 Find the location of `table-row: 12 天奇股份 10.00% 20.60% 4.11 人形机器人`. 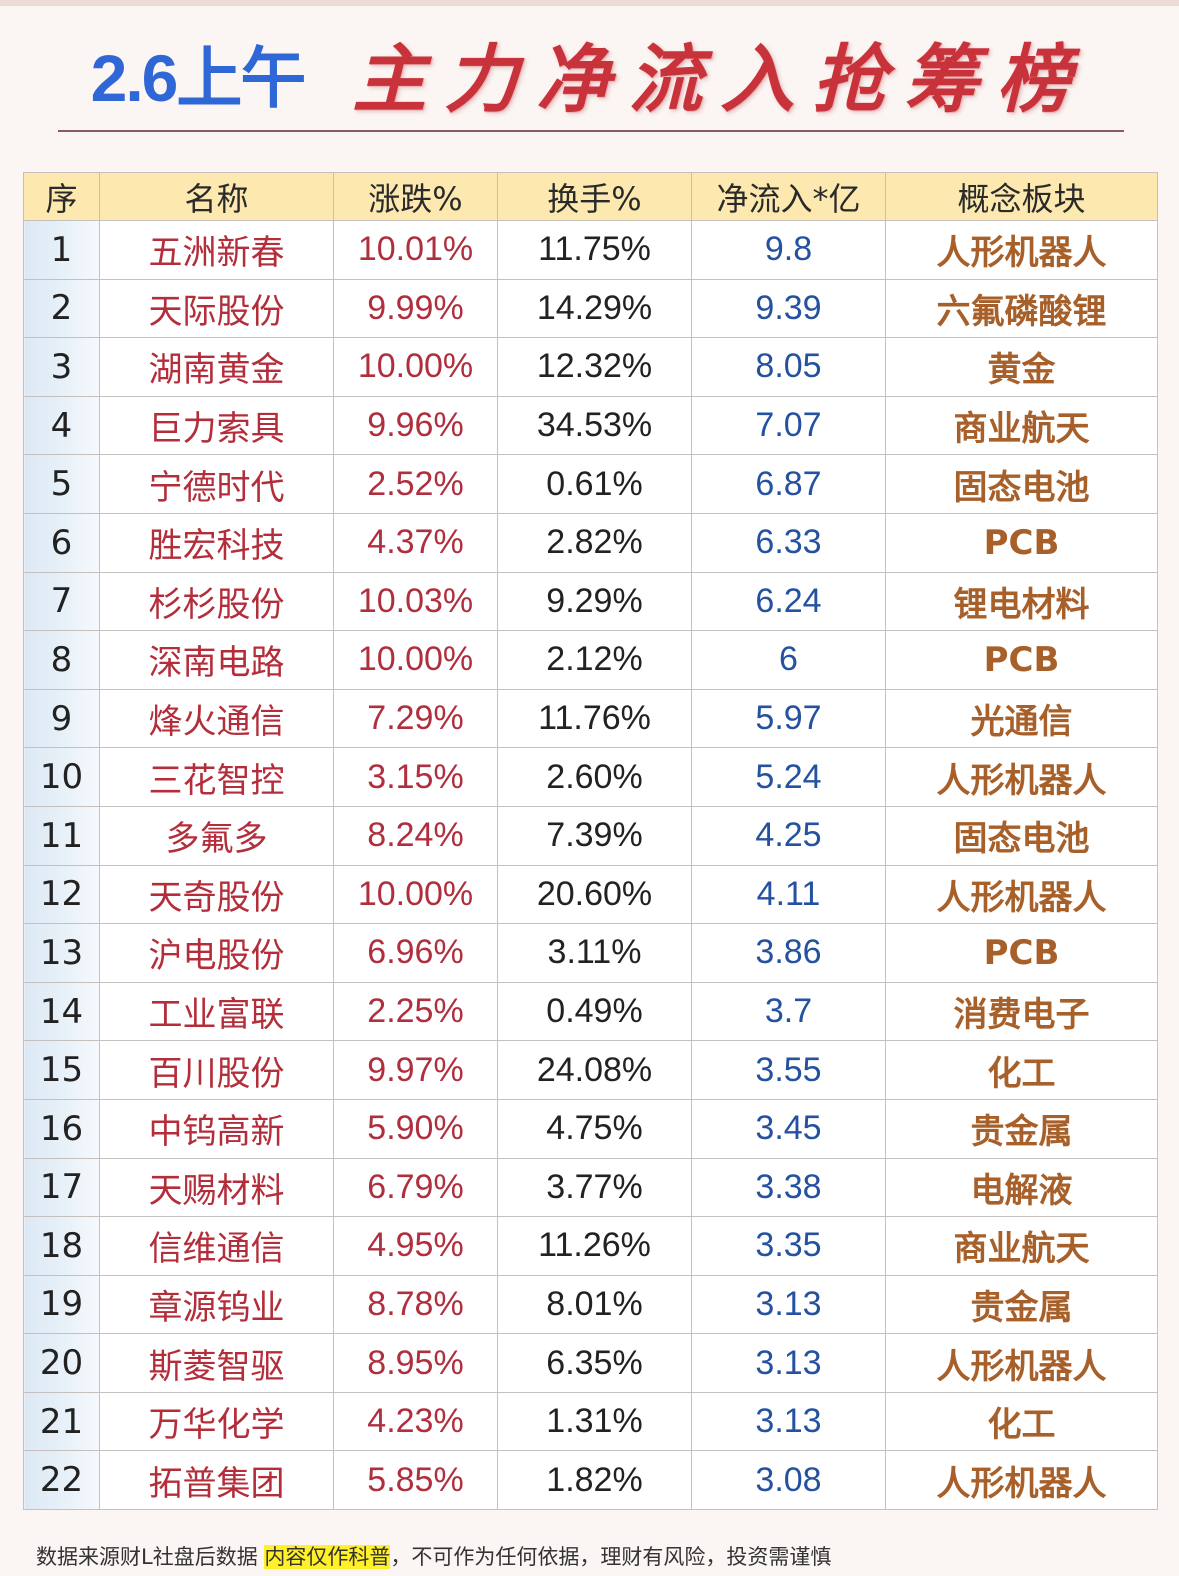

table-row: 12 天奇股份 10.00% 20.60% 4.11 人形机器人 is located at coordinates (590, 894).